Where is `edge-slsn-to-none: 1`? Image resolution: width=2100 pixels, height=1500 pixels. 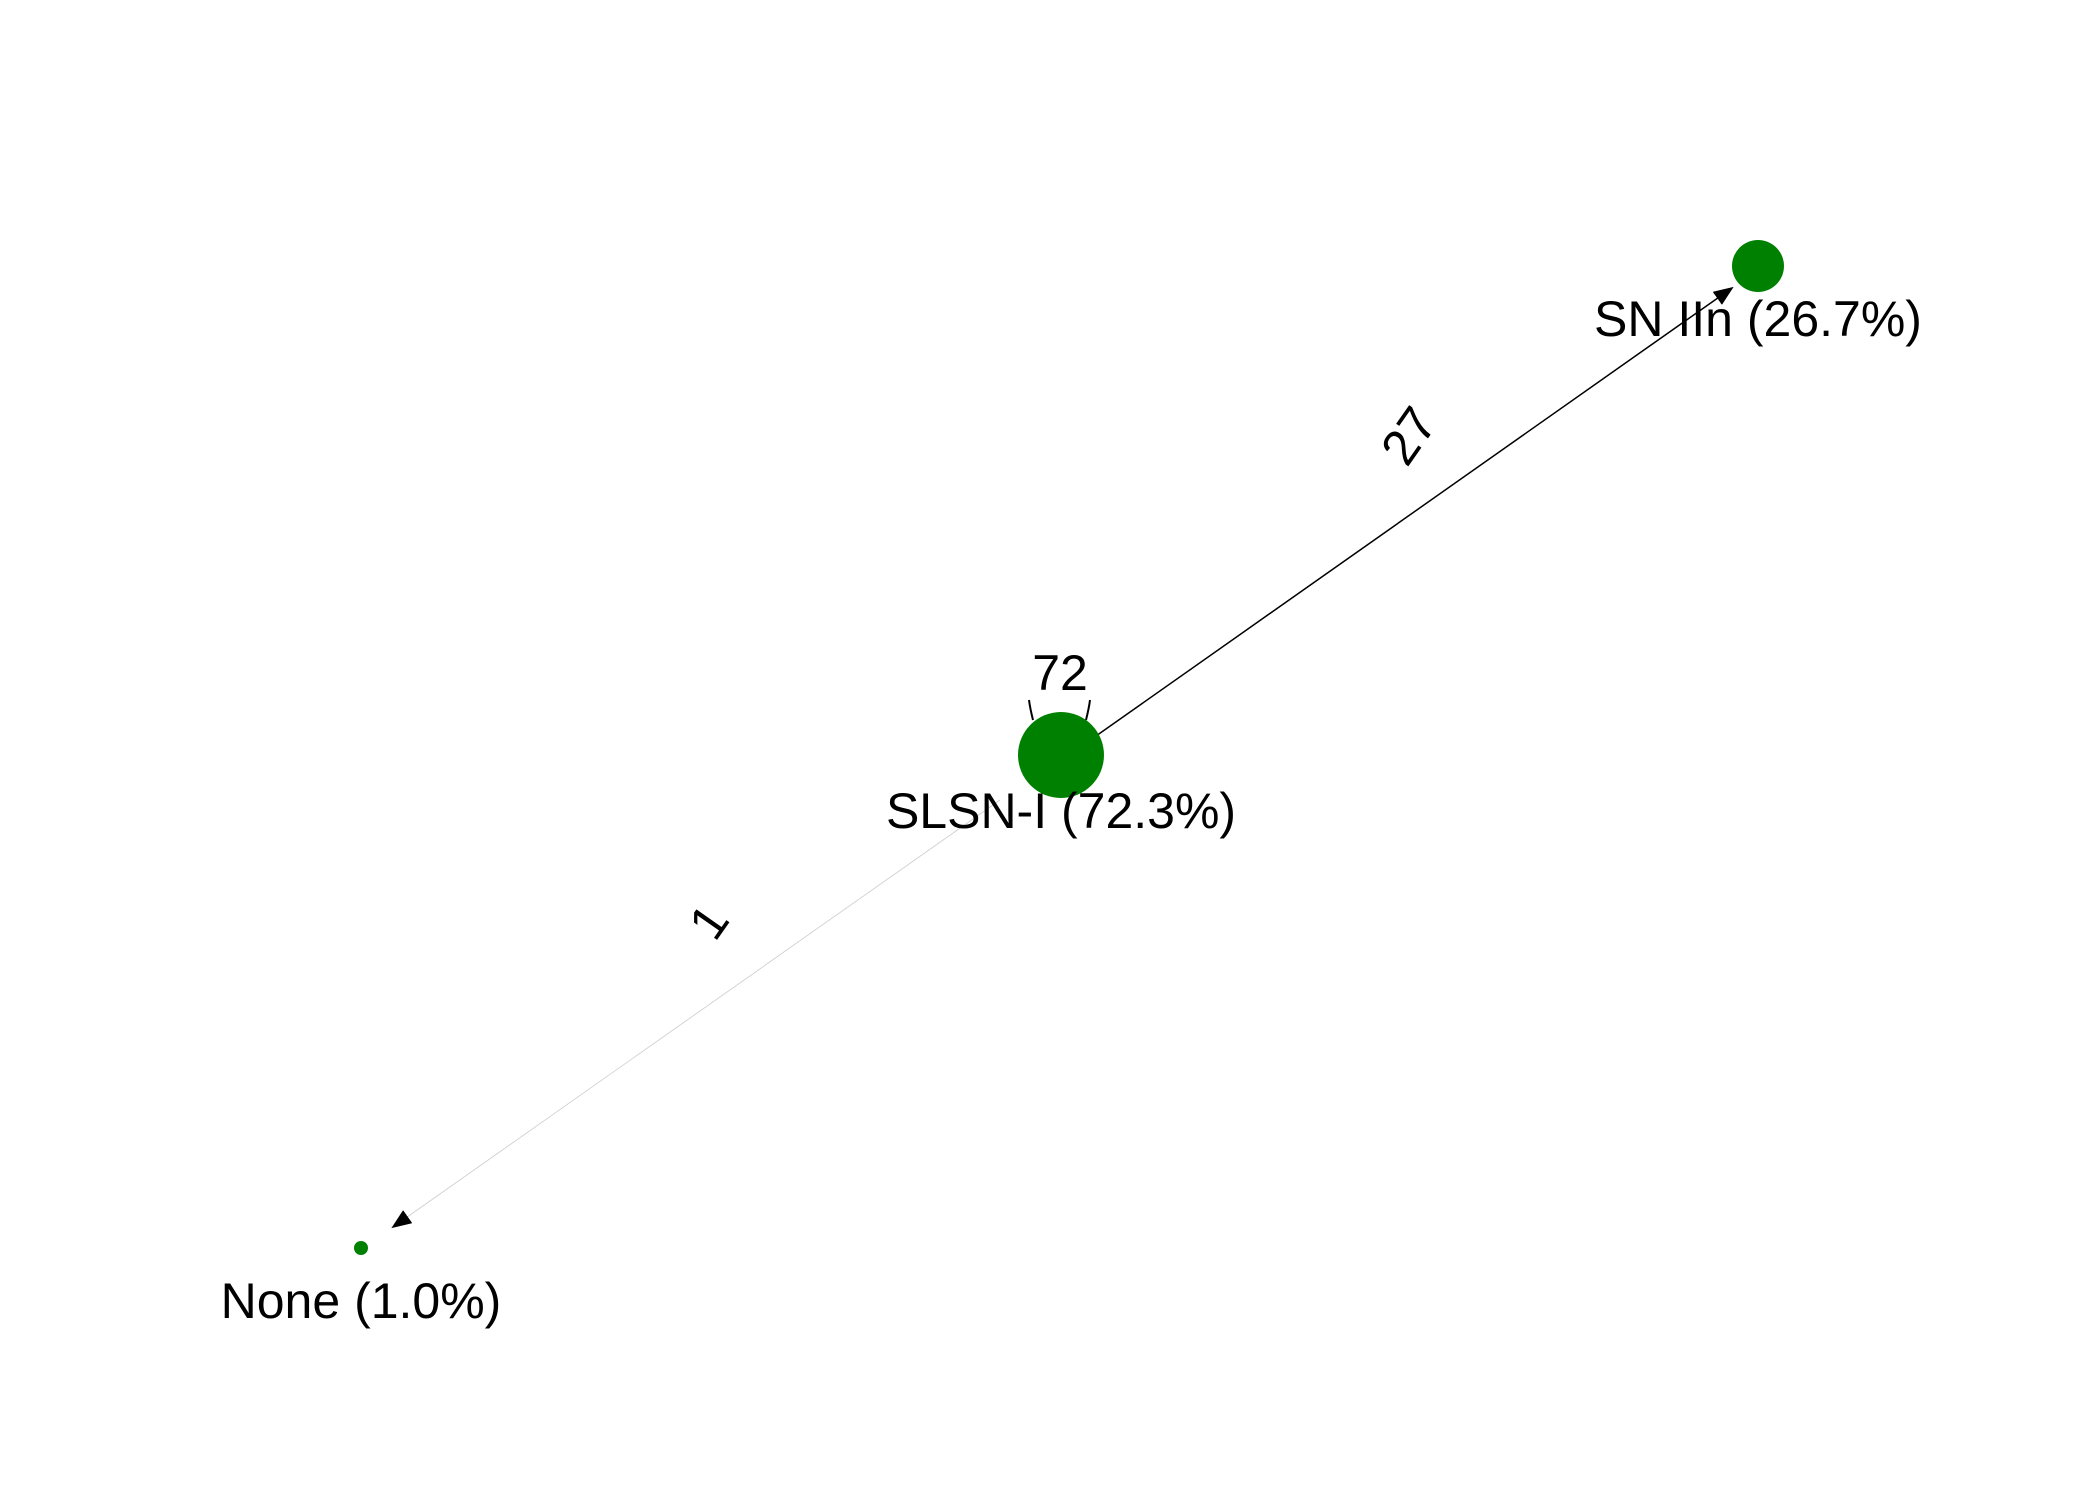 edge-slsn-to-none: 1 is located at coordinates (696, 1014).